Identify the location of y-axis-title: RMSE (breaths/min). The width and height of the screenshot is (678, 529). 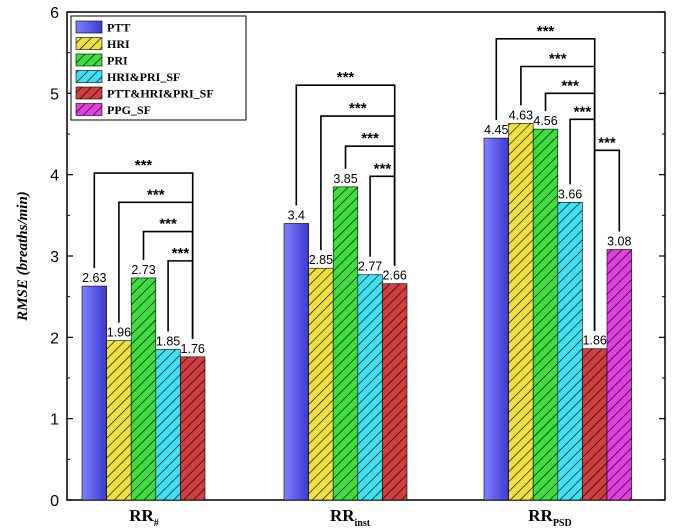
(23, 256).